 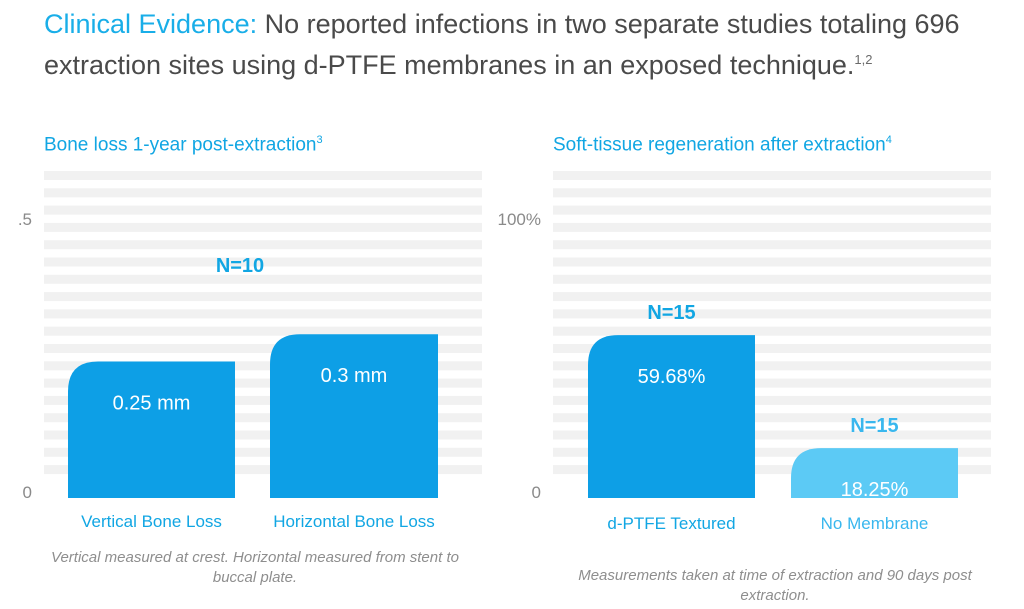 I want to click on chart1-n-annotation: N=10, so click(x=240, y=266).